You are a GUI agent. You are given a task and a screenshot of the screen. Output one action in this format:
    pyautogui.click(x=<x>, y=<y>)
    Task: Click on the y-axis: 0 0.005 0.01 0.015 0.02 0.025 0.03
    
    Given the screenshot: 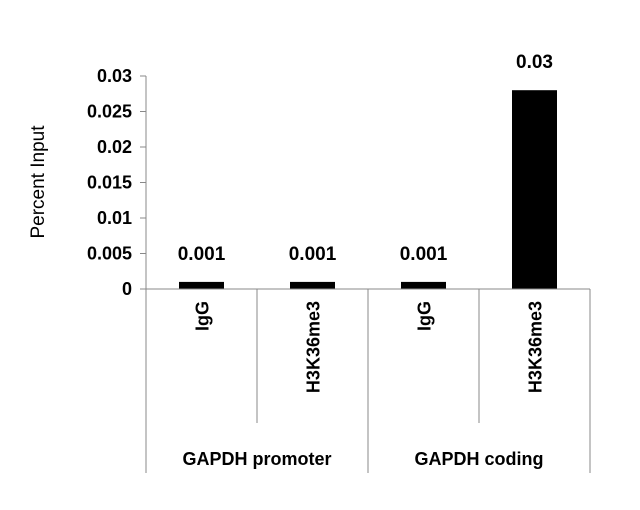 What is the action you would take?
    pyautogui.click(x=117, y=182)
    